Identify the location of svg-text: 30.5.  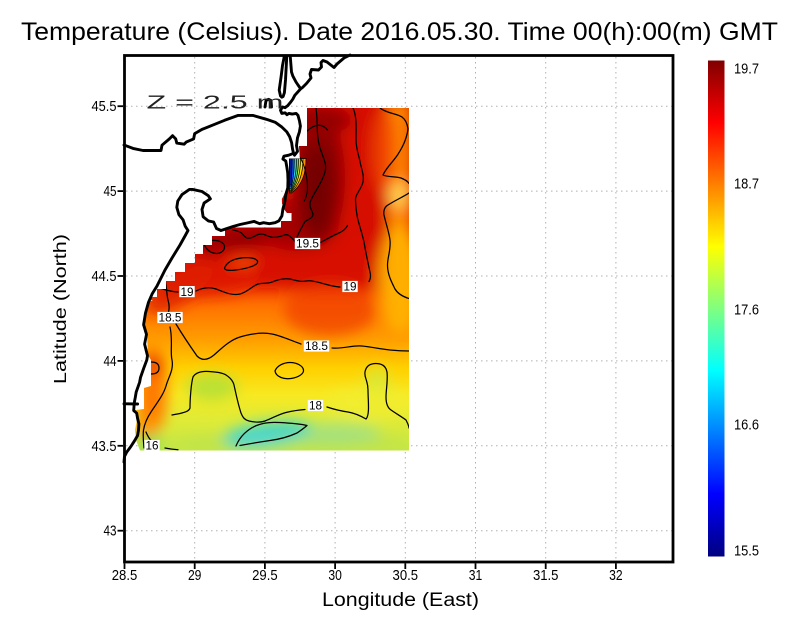
(406, 576).